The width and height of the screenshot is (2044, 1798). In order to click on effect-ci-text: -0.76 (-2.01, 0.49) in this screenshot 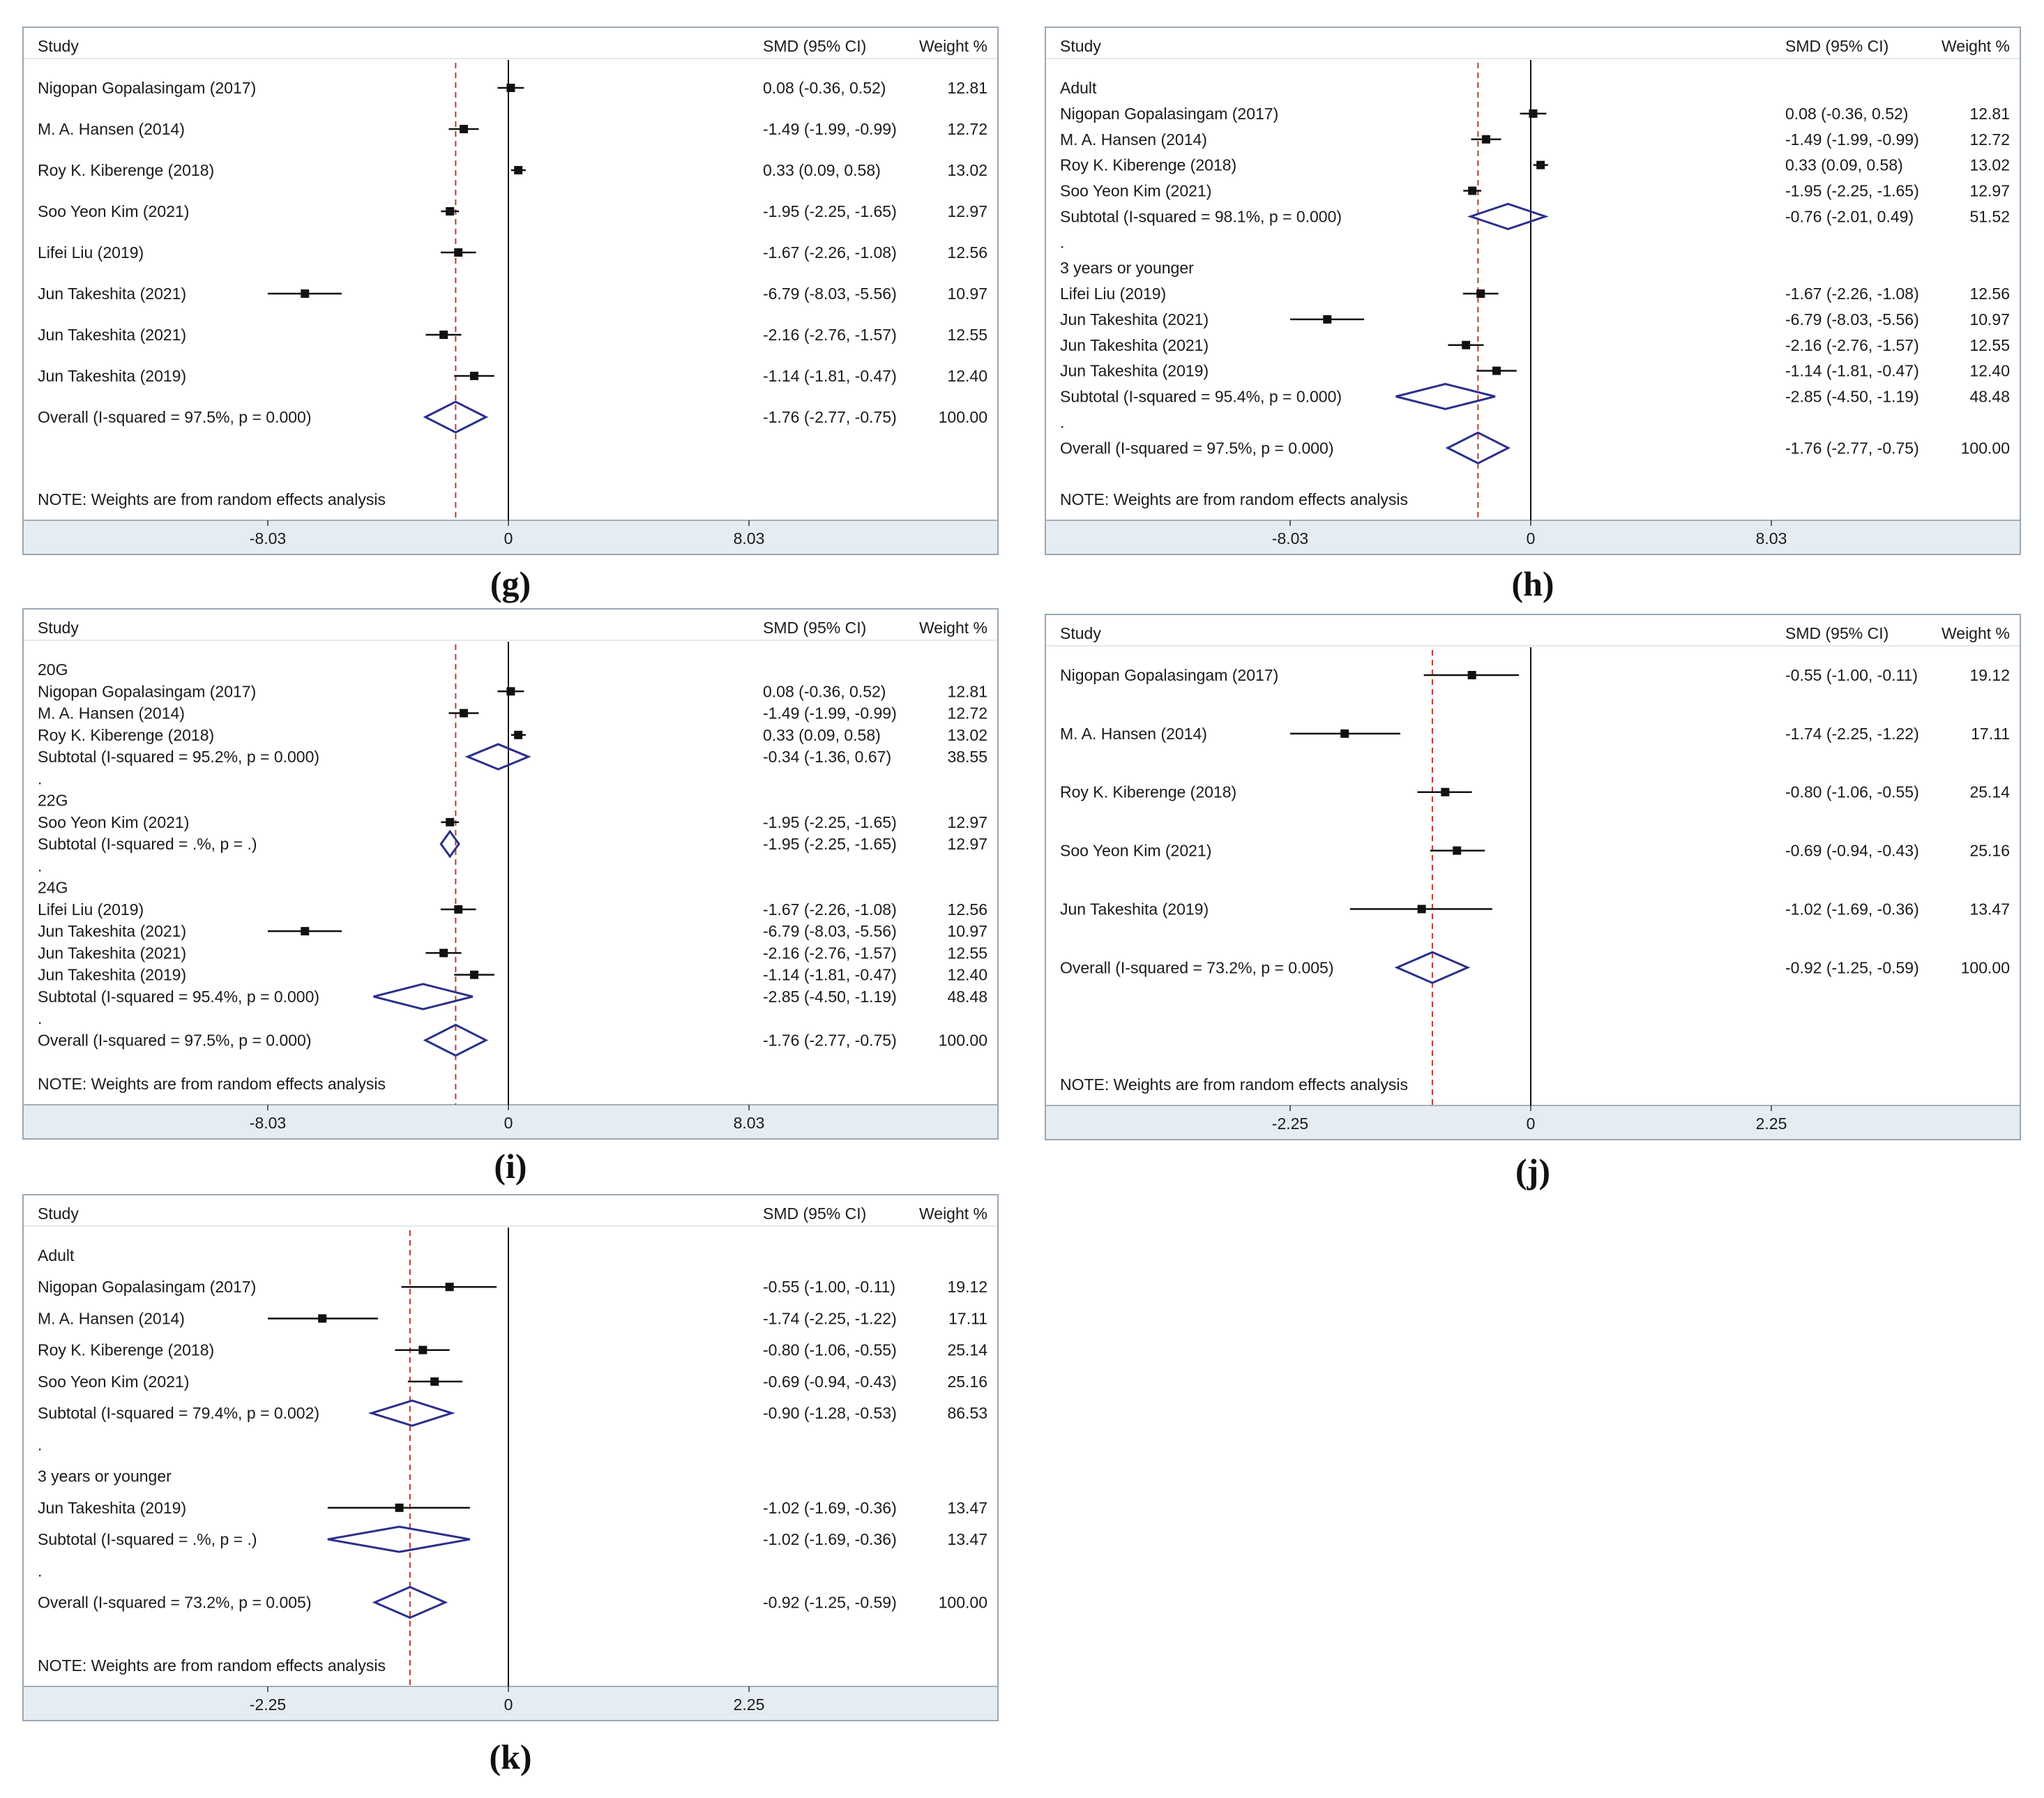, I will do `click(1849, 216)`.